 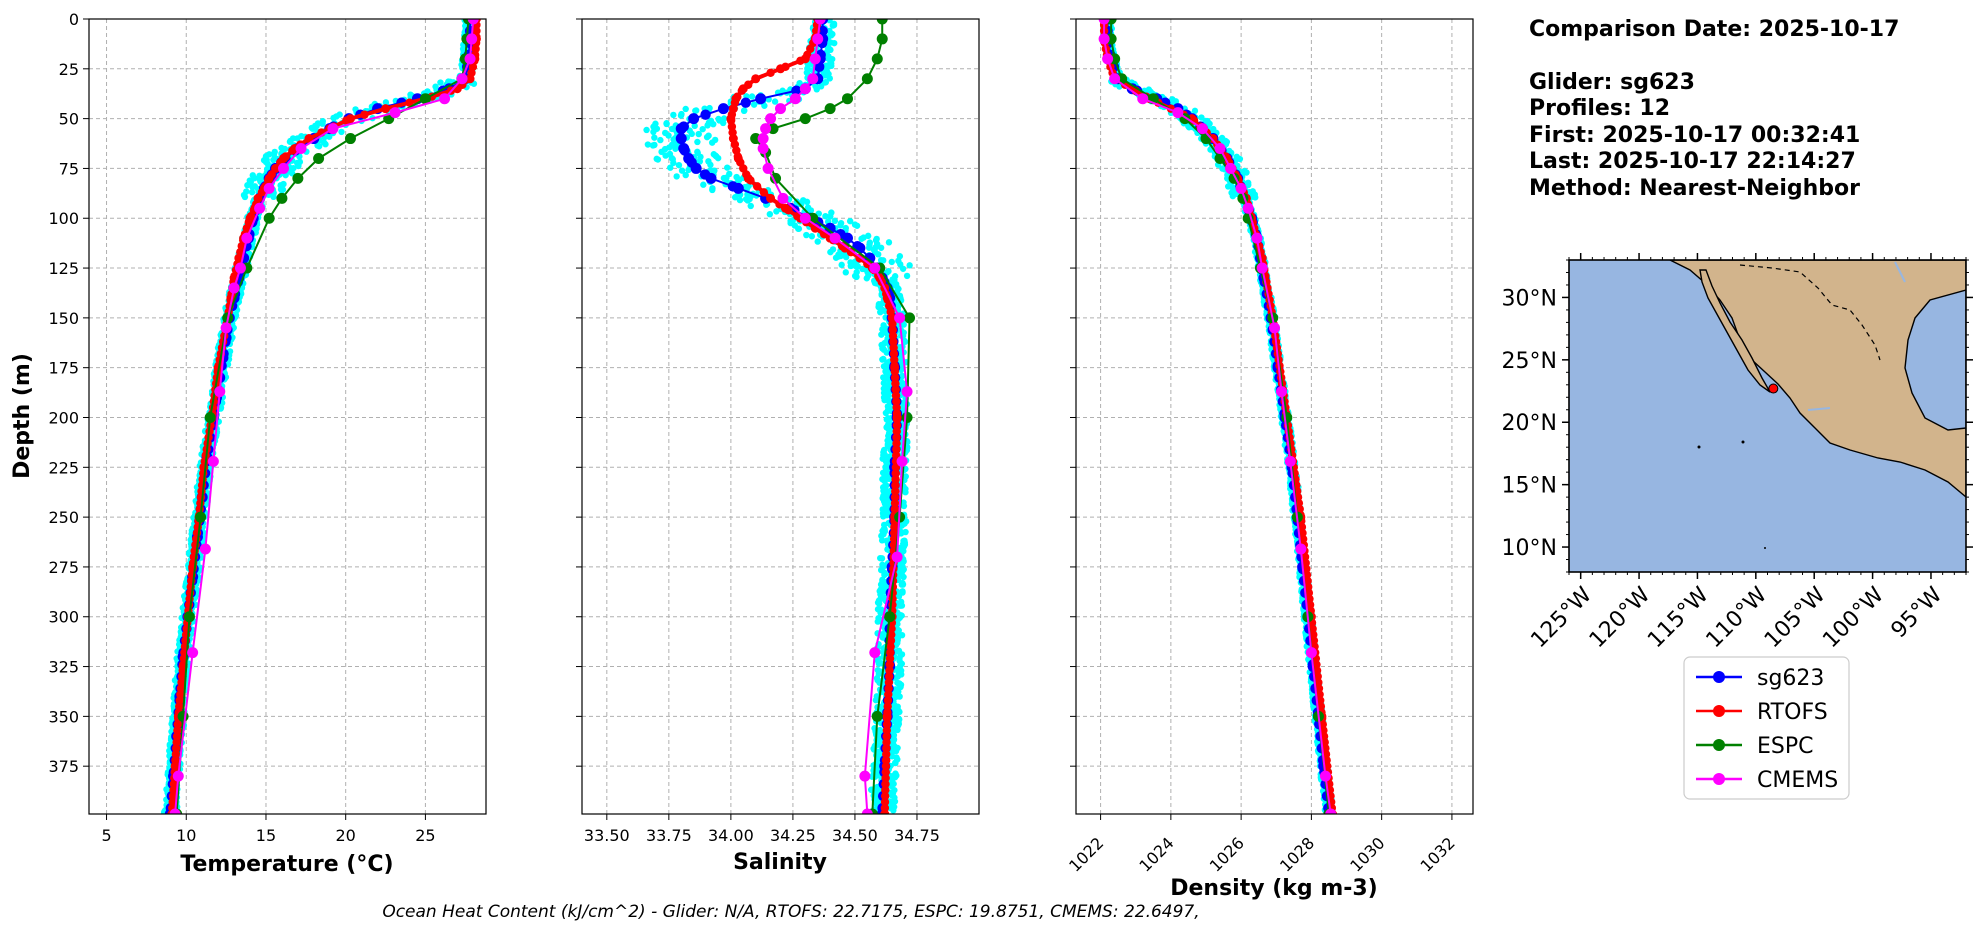 I want to click on y-tick-label: 250, so click(x=63, y=517).